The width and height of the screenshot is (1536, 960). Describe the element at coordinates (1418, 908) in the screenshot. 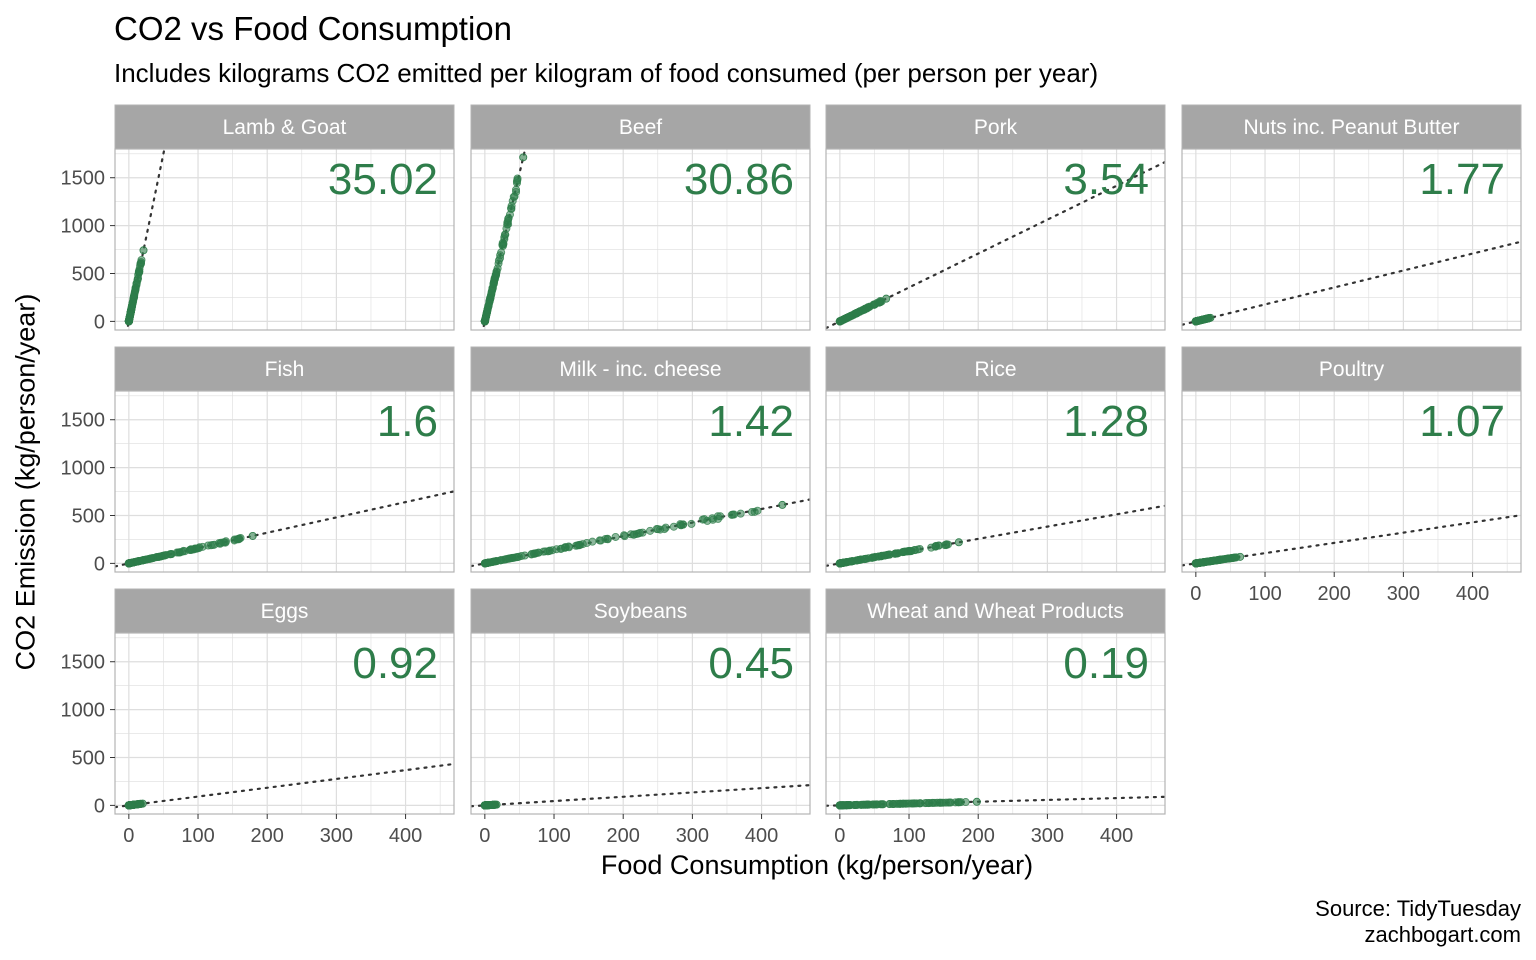

I see `caption-source: Source: TidyTuesday` at that location.